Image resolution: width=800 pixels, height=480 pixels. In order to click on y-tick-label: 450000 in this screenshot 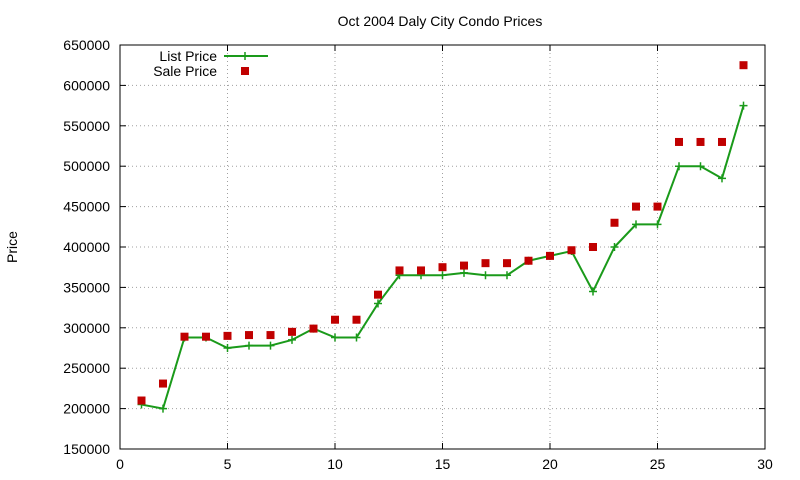, I will do `click(86, 207)`.